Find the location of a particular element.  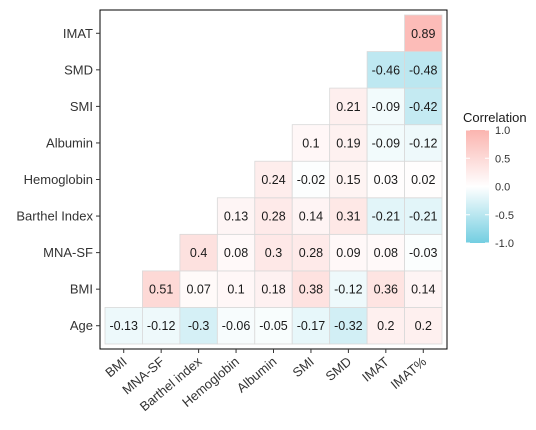

y-tick-label: Barthel Index is located at coordinates (54, 216).